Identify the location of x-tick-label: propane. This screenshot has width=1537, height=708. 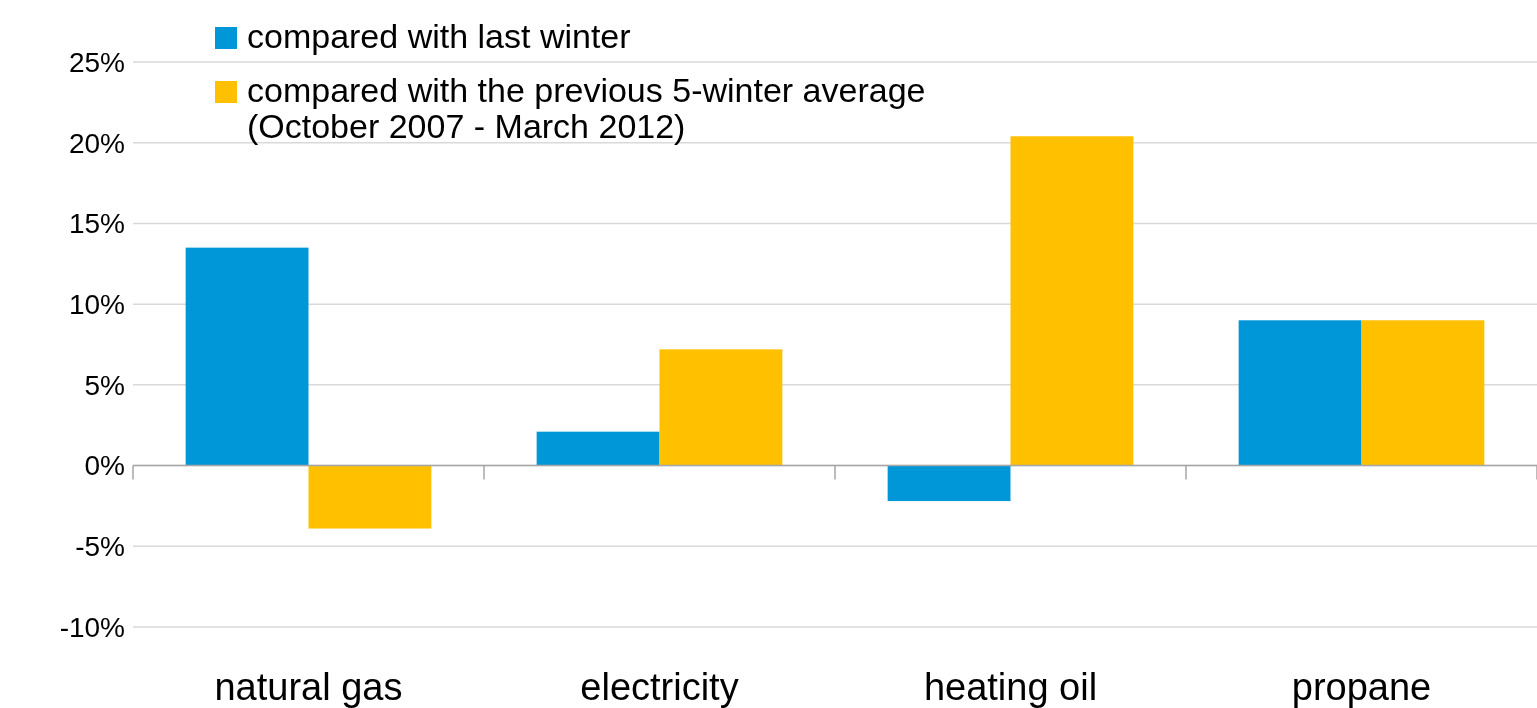
(1361, 687).